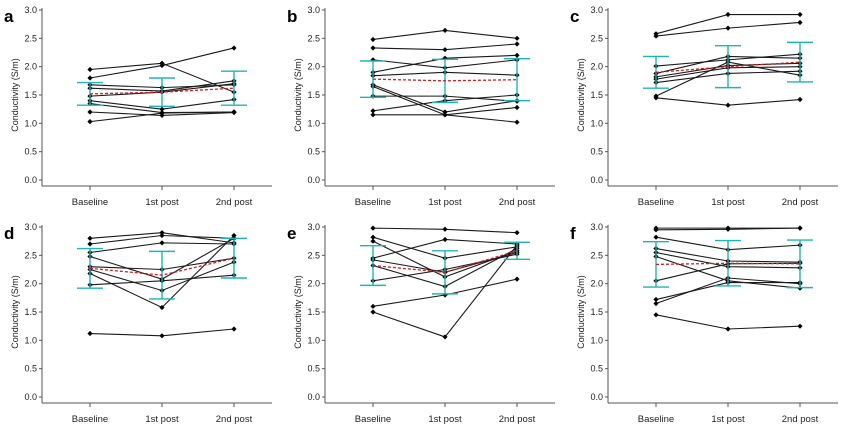 Image resolution: width=850 pixels, height=431 pixels. What do you see at coordinates (292, 16) in the screenshot?
I see `panel-letter: b` at bounding box center [292, 16].